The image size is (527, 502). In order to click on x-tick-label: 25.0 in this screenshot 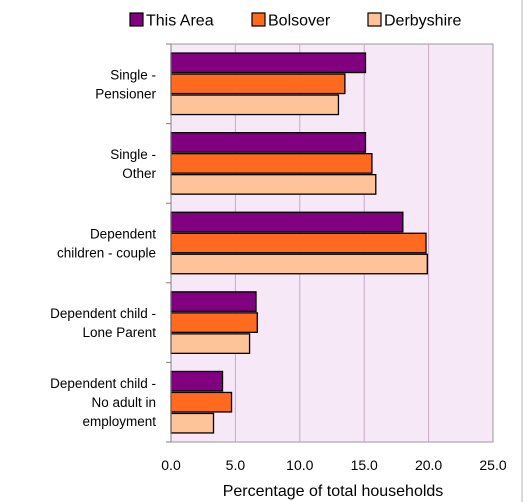, I will do `click(492, 465)`.